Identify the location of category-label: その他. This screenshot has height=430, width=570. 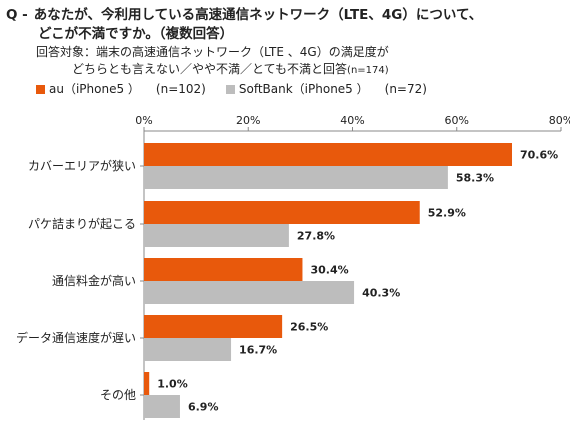
(118, 395).